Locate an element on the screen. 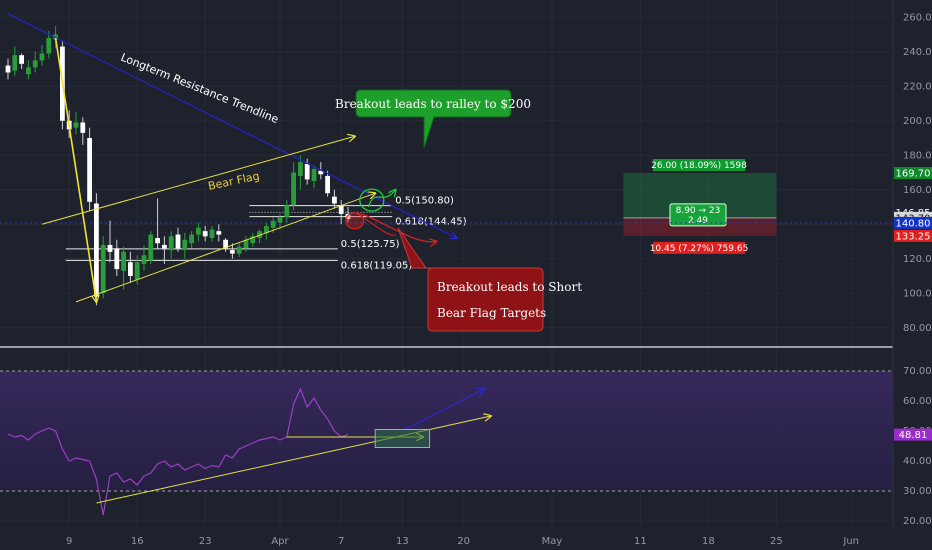 The height and width of the screenshot is (550, 932). price-tick-label: 260.00 is located at coordinates (917, 17).